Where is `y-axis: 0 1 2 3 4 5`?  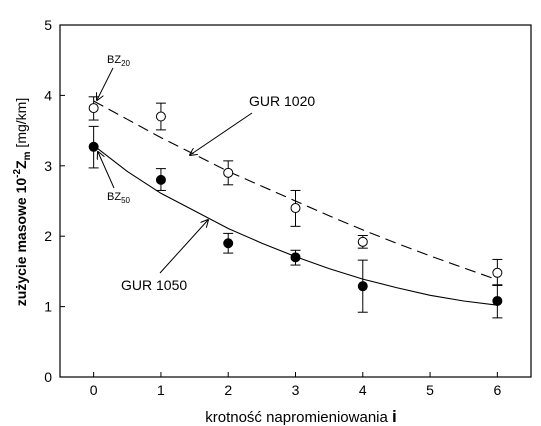
y-axis: 0 1 2 3 4 5 is located at coordinates (54, 201).